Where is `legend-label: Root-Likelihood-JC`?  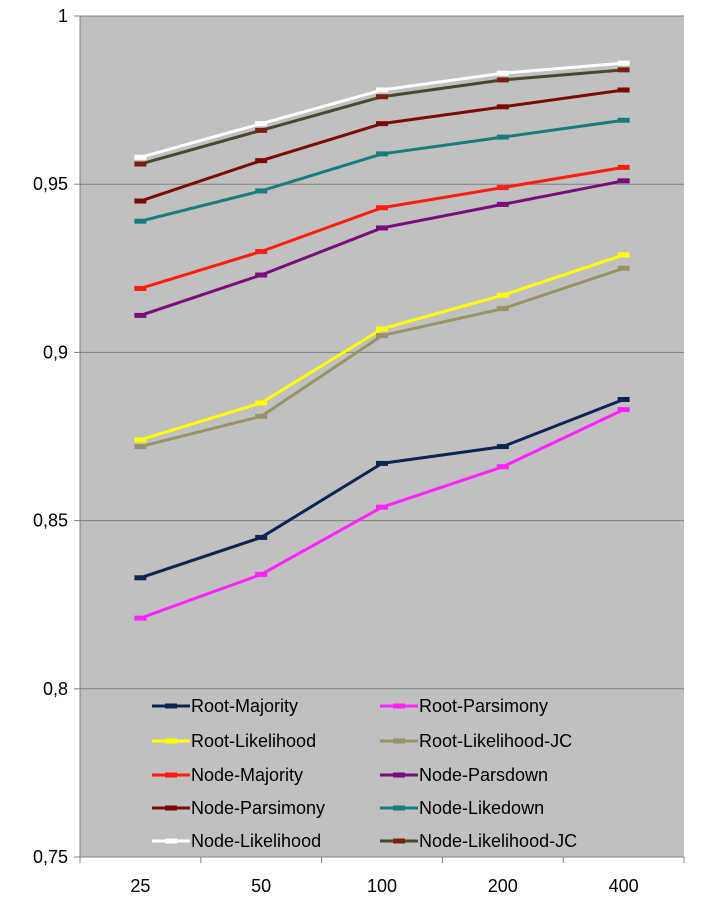 legend-label: Root-Likelihood-JC is located at coordinates (495, 741).